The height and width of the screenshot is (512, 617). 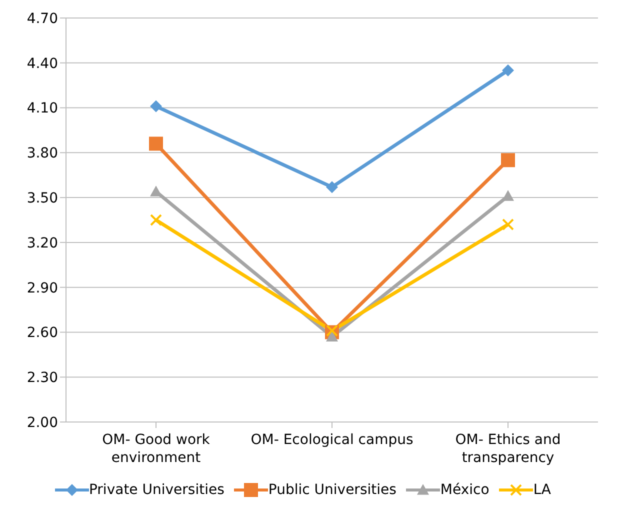 What do you see at coordinates (332, 440) in the screenshot?
I see `x-tick-label: OM- Ecological campus` at bounding box center [332, 440].